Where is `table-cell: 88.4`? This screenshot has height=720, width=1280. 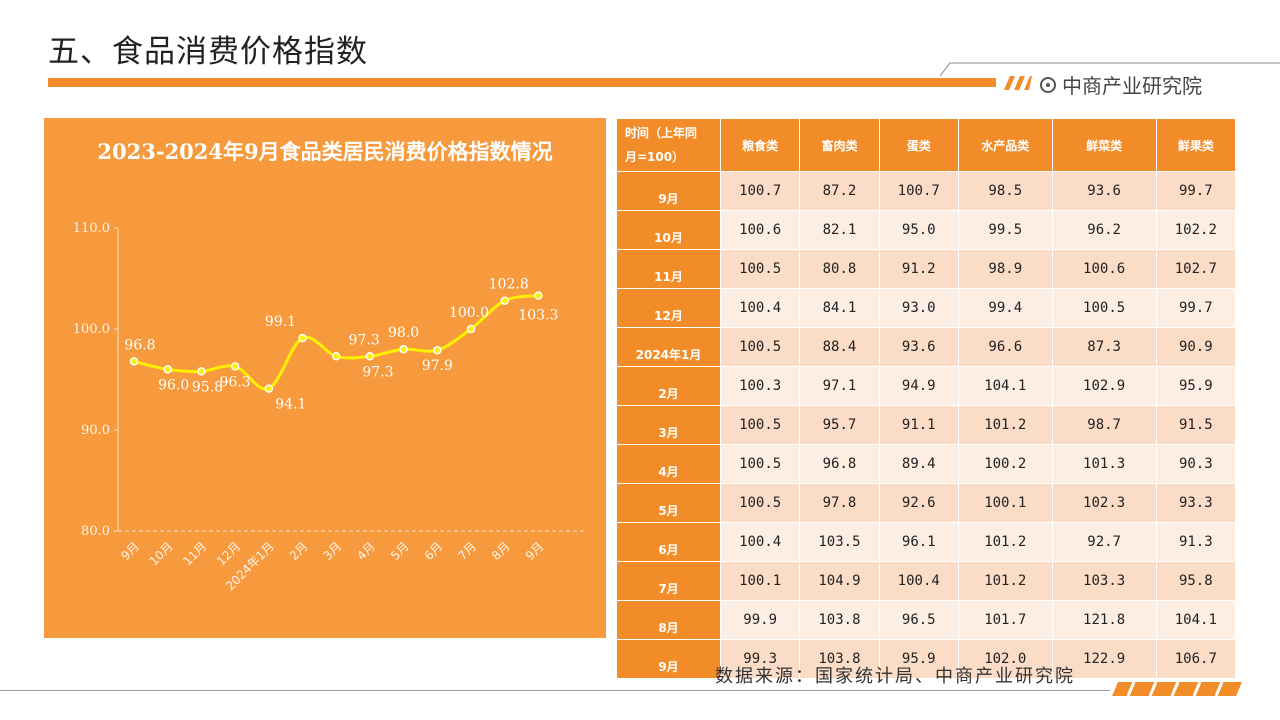 table-cell: 88.4 is located at coordinates (839, 347).